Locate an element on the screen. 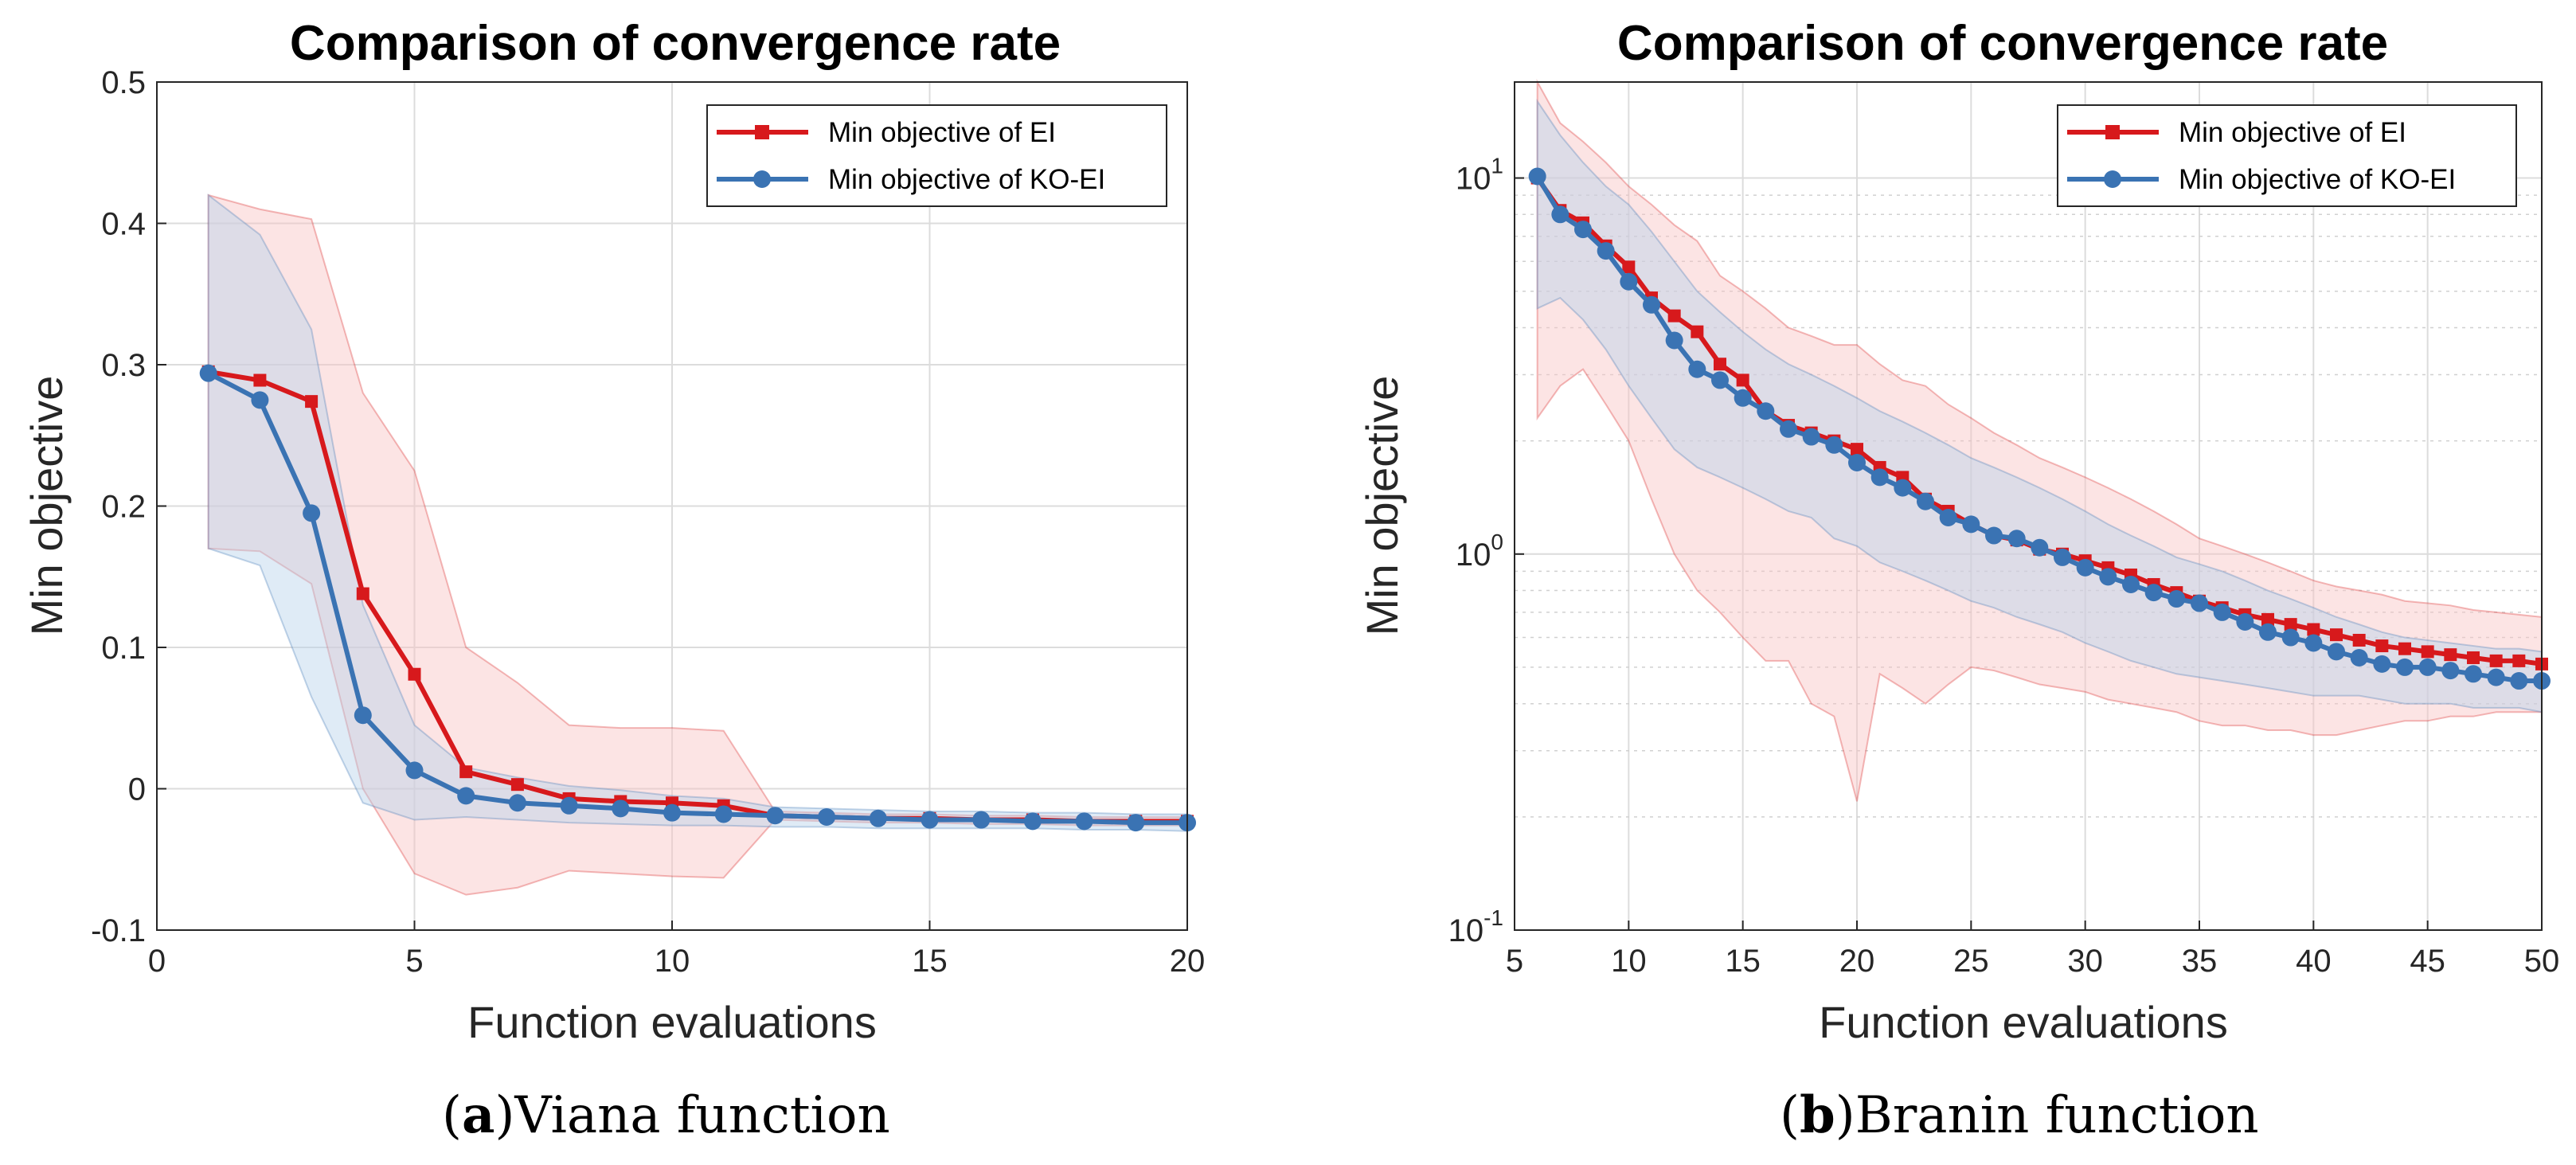 Image resolution: width=2576 pixels, height=1165 pixels. caption-letter: a is located at coordinates (478, 1115).